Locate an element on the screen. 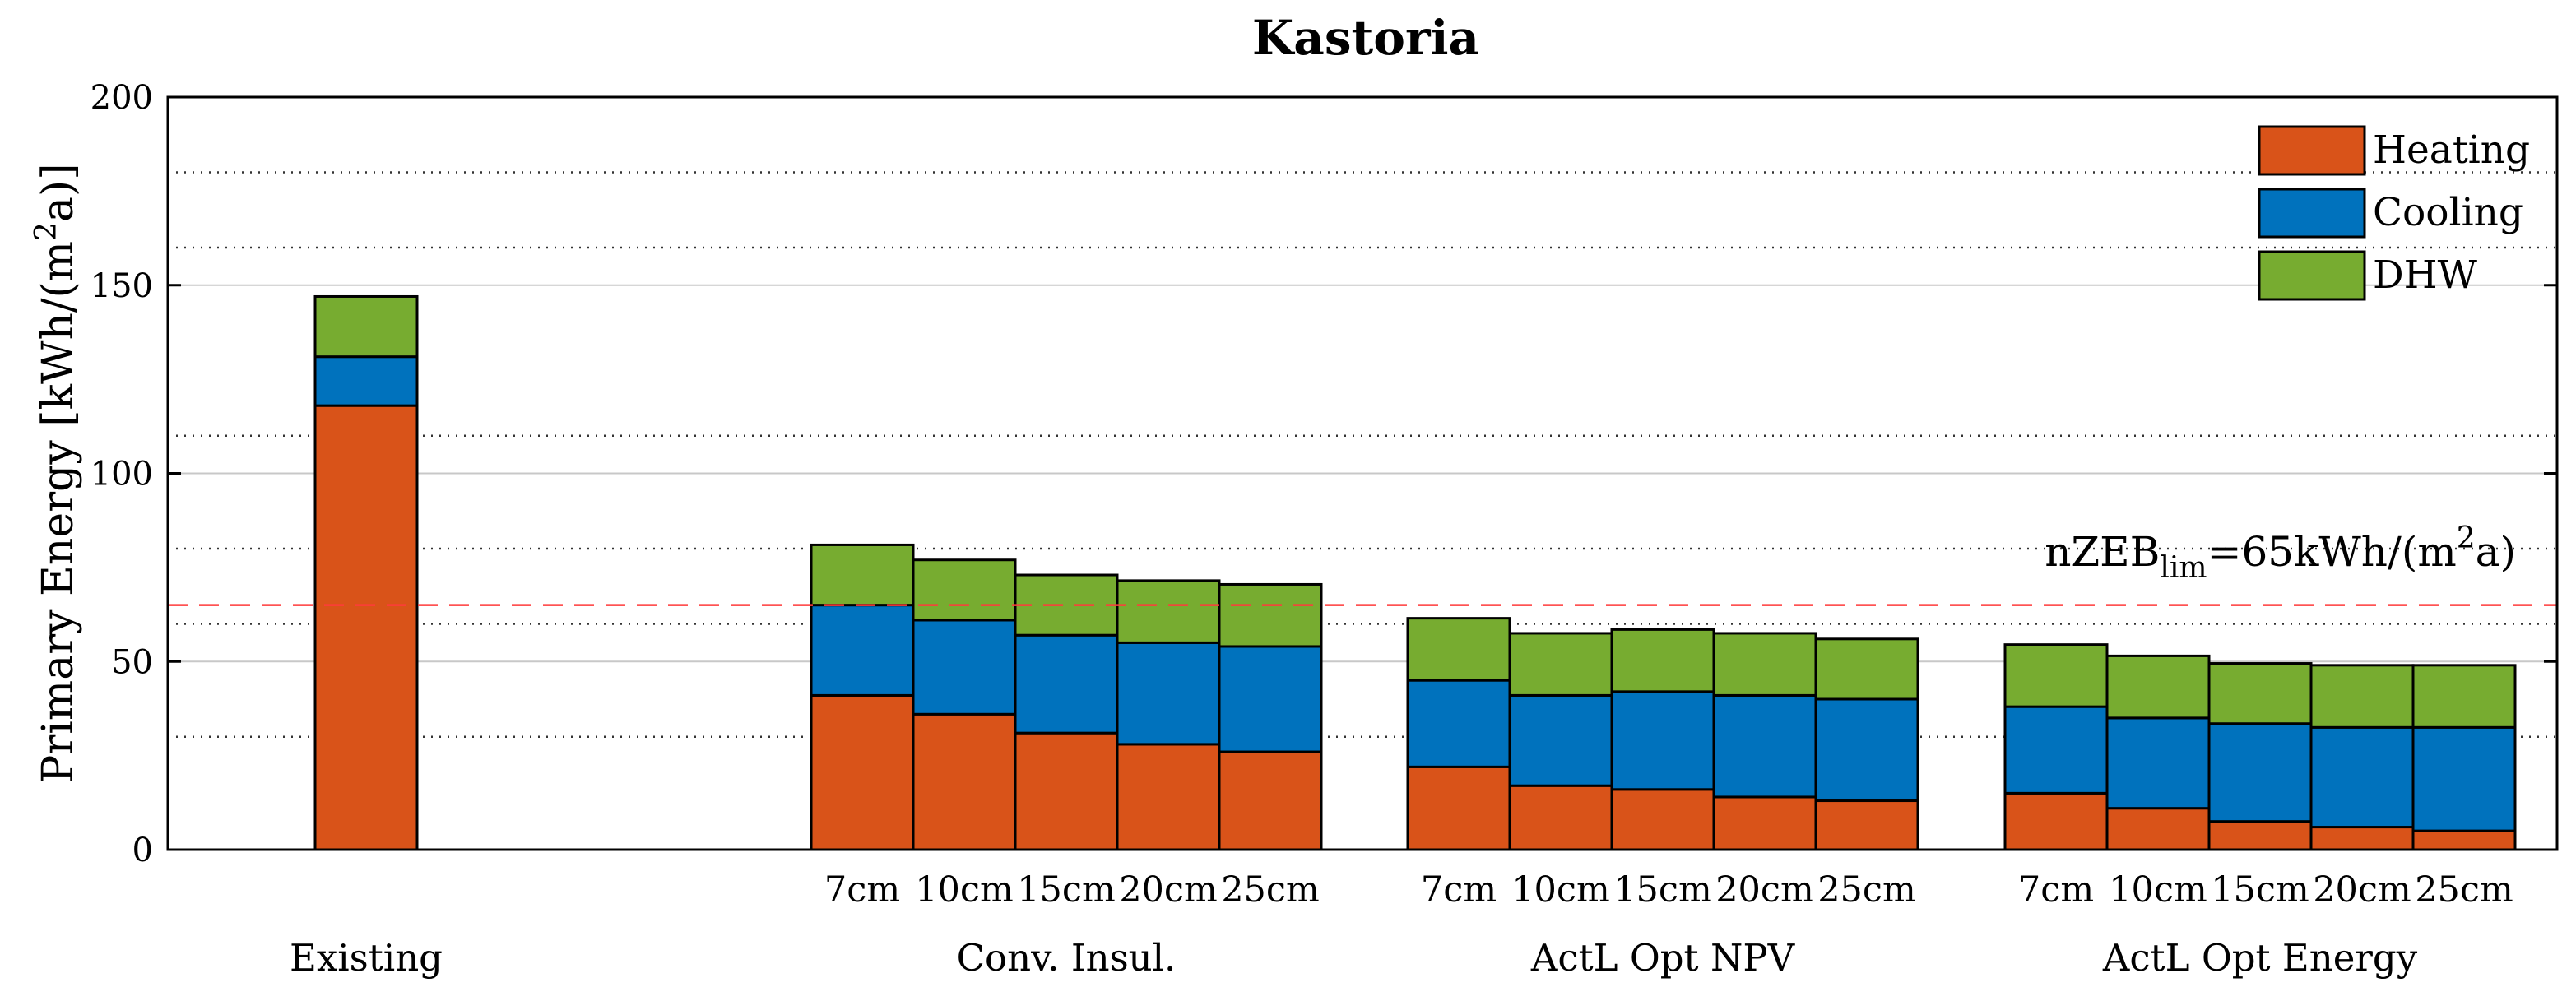 The width and height of the screenshot is (2576, 1001). group-label: Existing is located at coordinates (366, 958).